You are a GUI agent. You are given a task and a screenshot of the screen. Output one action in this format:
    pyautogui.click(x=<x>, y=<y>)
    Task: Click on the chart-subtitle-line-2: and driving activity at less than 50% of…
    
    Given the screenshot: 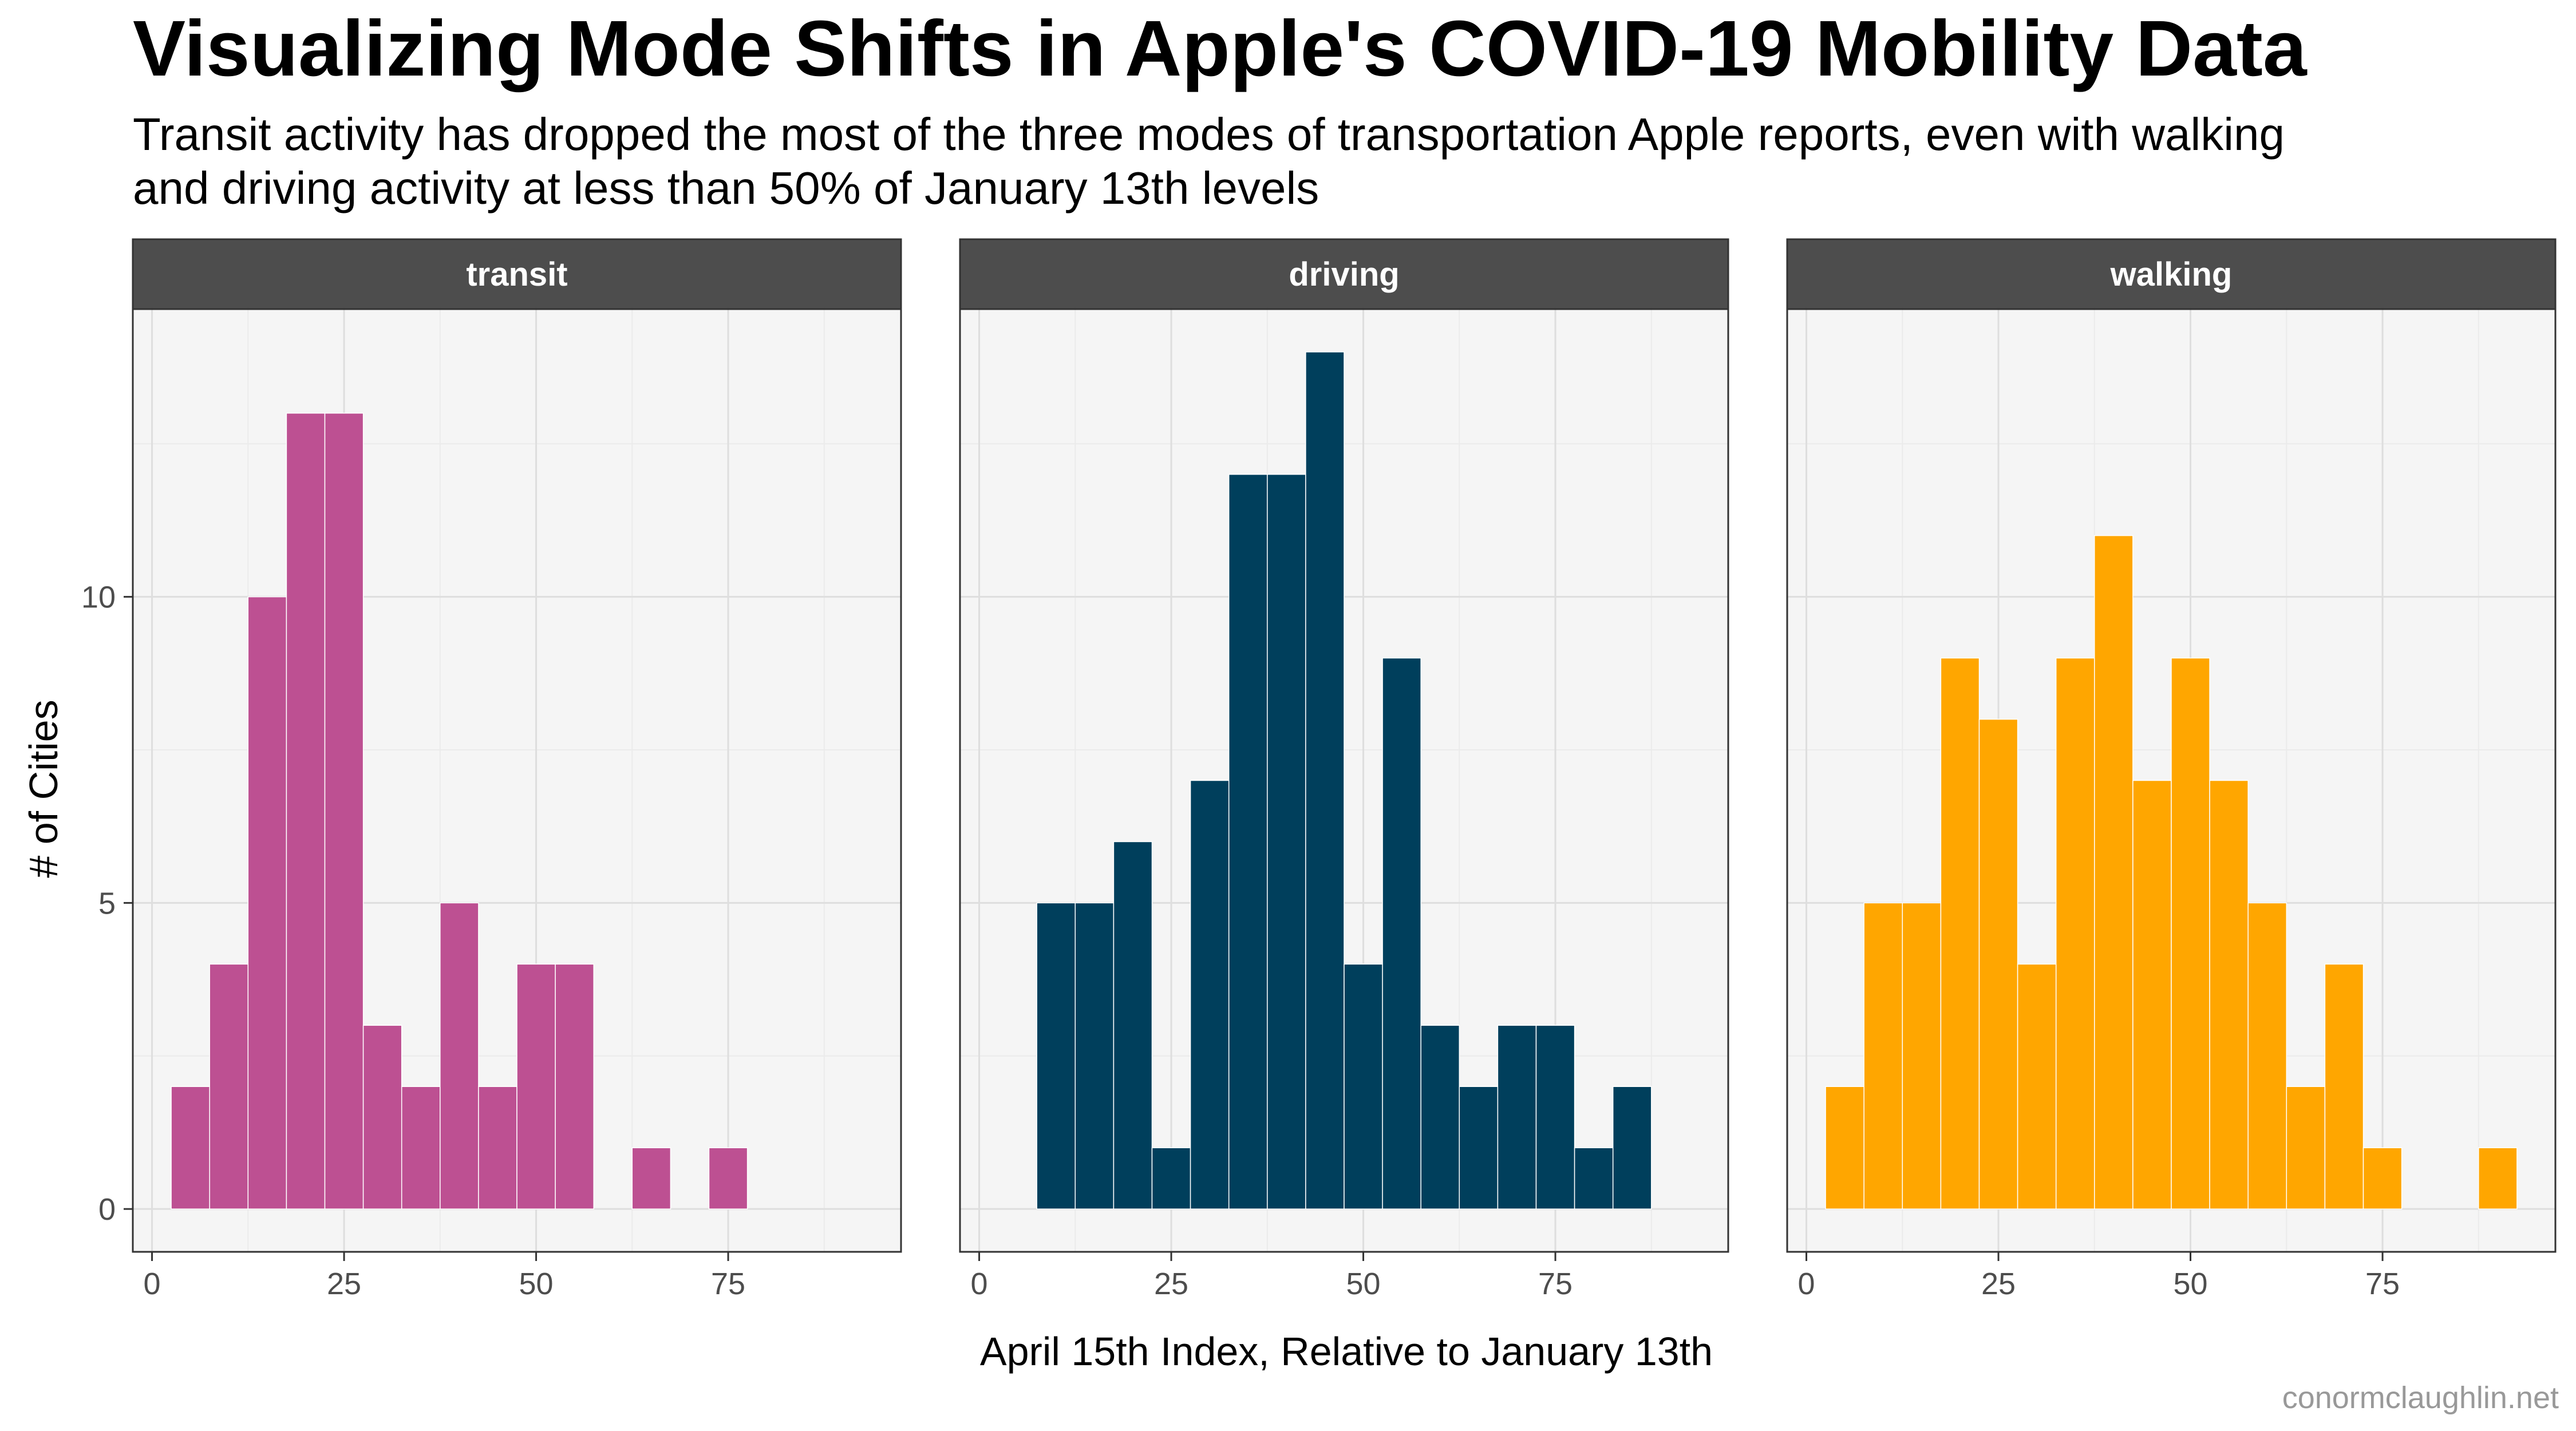 What is the action you would take?
    pyautogui.click(x=726, y=189)
    